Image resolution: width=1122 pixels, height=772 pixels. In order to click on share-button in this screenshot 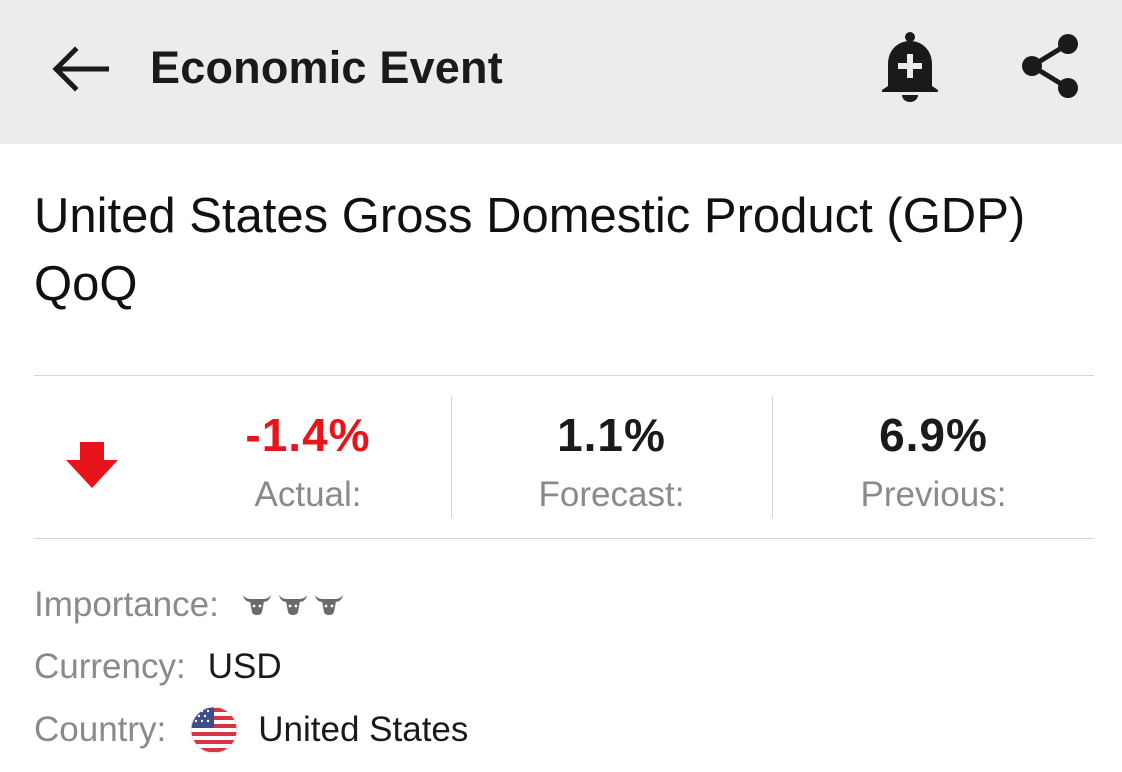, I will do `click(1050, 66)`.